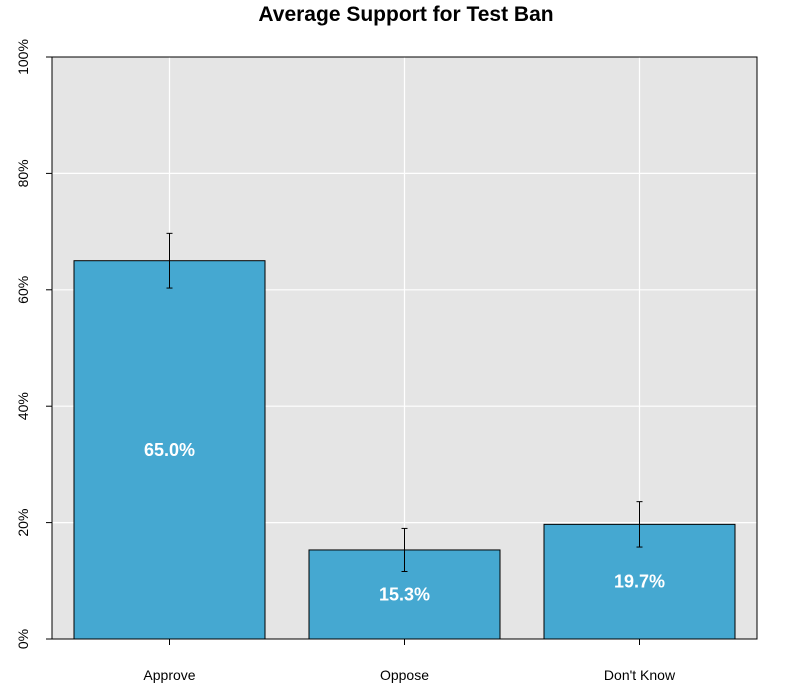 The height and width of the screenshot is (700, 800). What do you see at coordinates (169, 675) in the screenshot?
I see `x-tick-label: Approve` at bounding box center [169, 675].